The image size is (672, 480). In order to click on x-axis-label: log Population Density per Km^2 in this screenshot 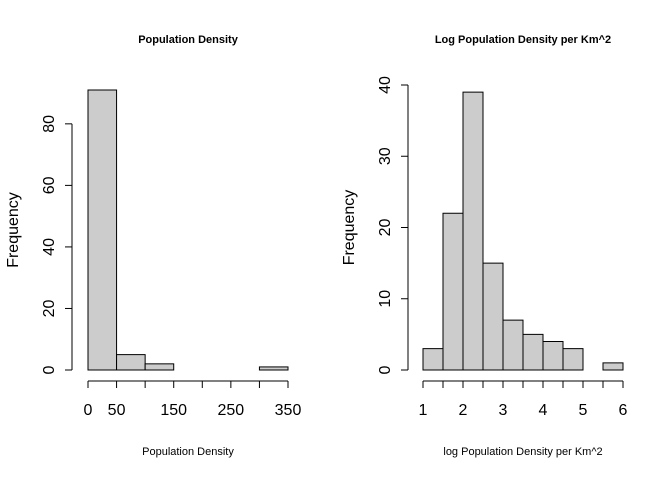, I will do `click(522, 452)`.